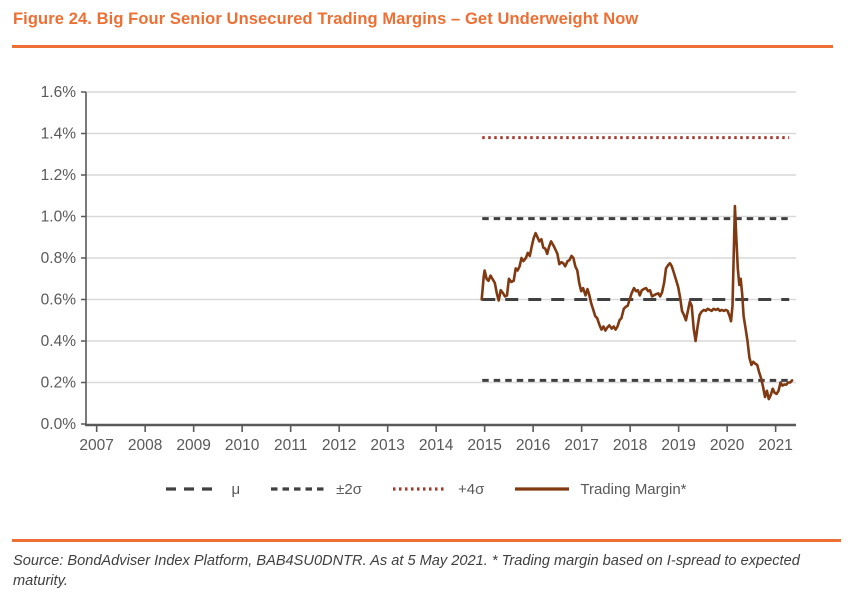 This screenshot has width=852, height=601. Describe the element at coordinates (290, 445) in the screenshot. I see `x-axis-tick-label: 2011` at that location.